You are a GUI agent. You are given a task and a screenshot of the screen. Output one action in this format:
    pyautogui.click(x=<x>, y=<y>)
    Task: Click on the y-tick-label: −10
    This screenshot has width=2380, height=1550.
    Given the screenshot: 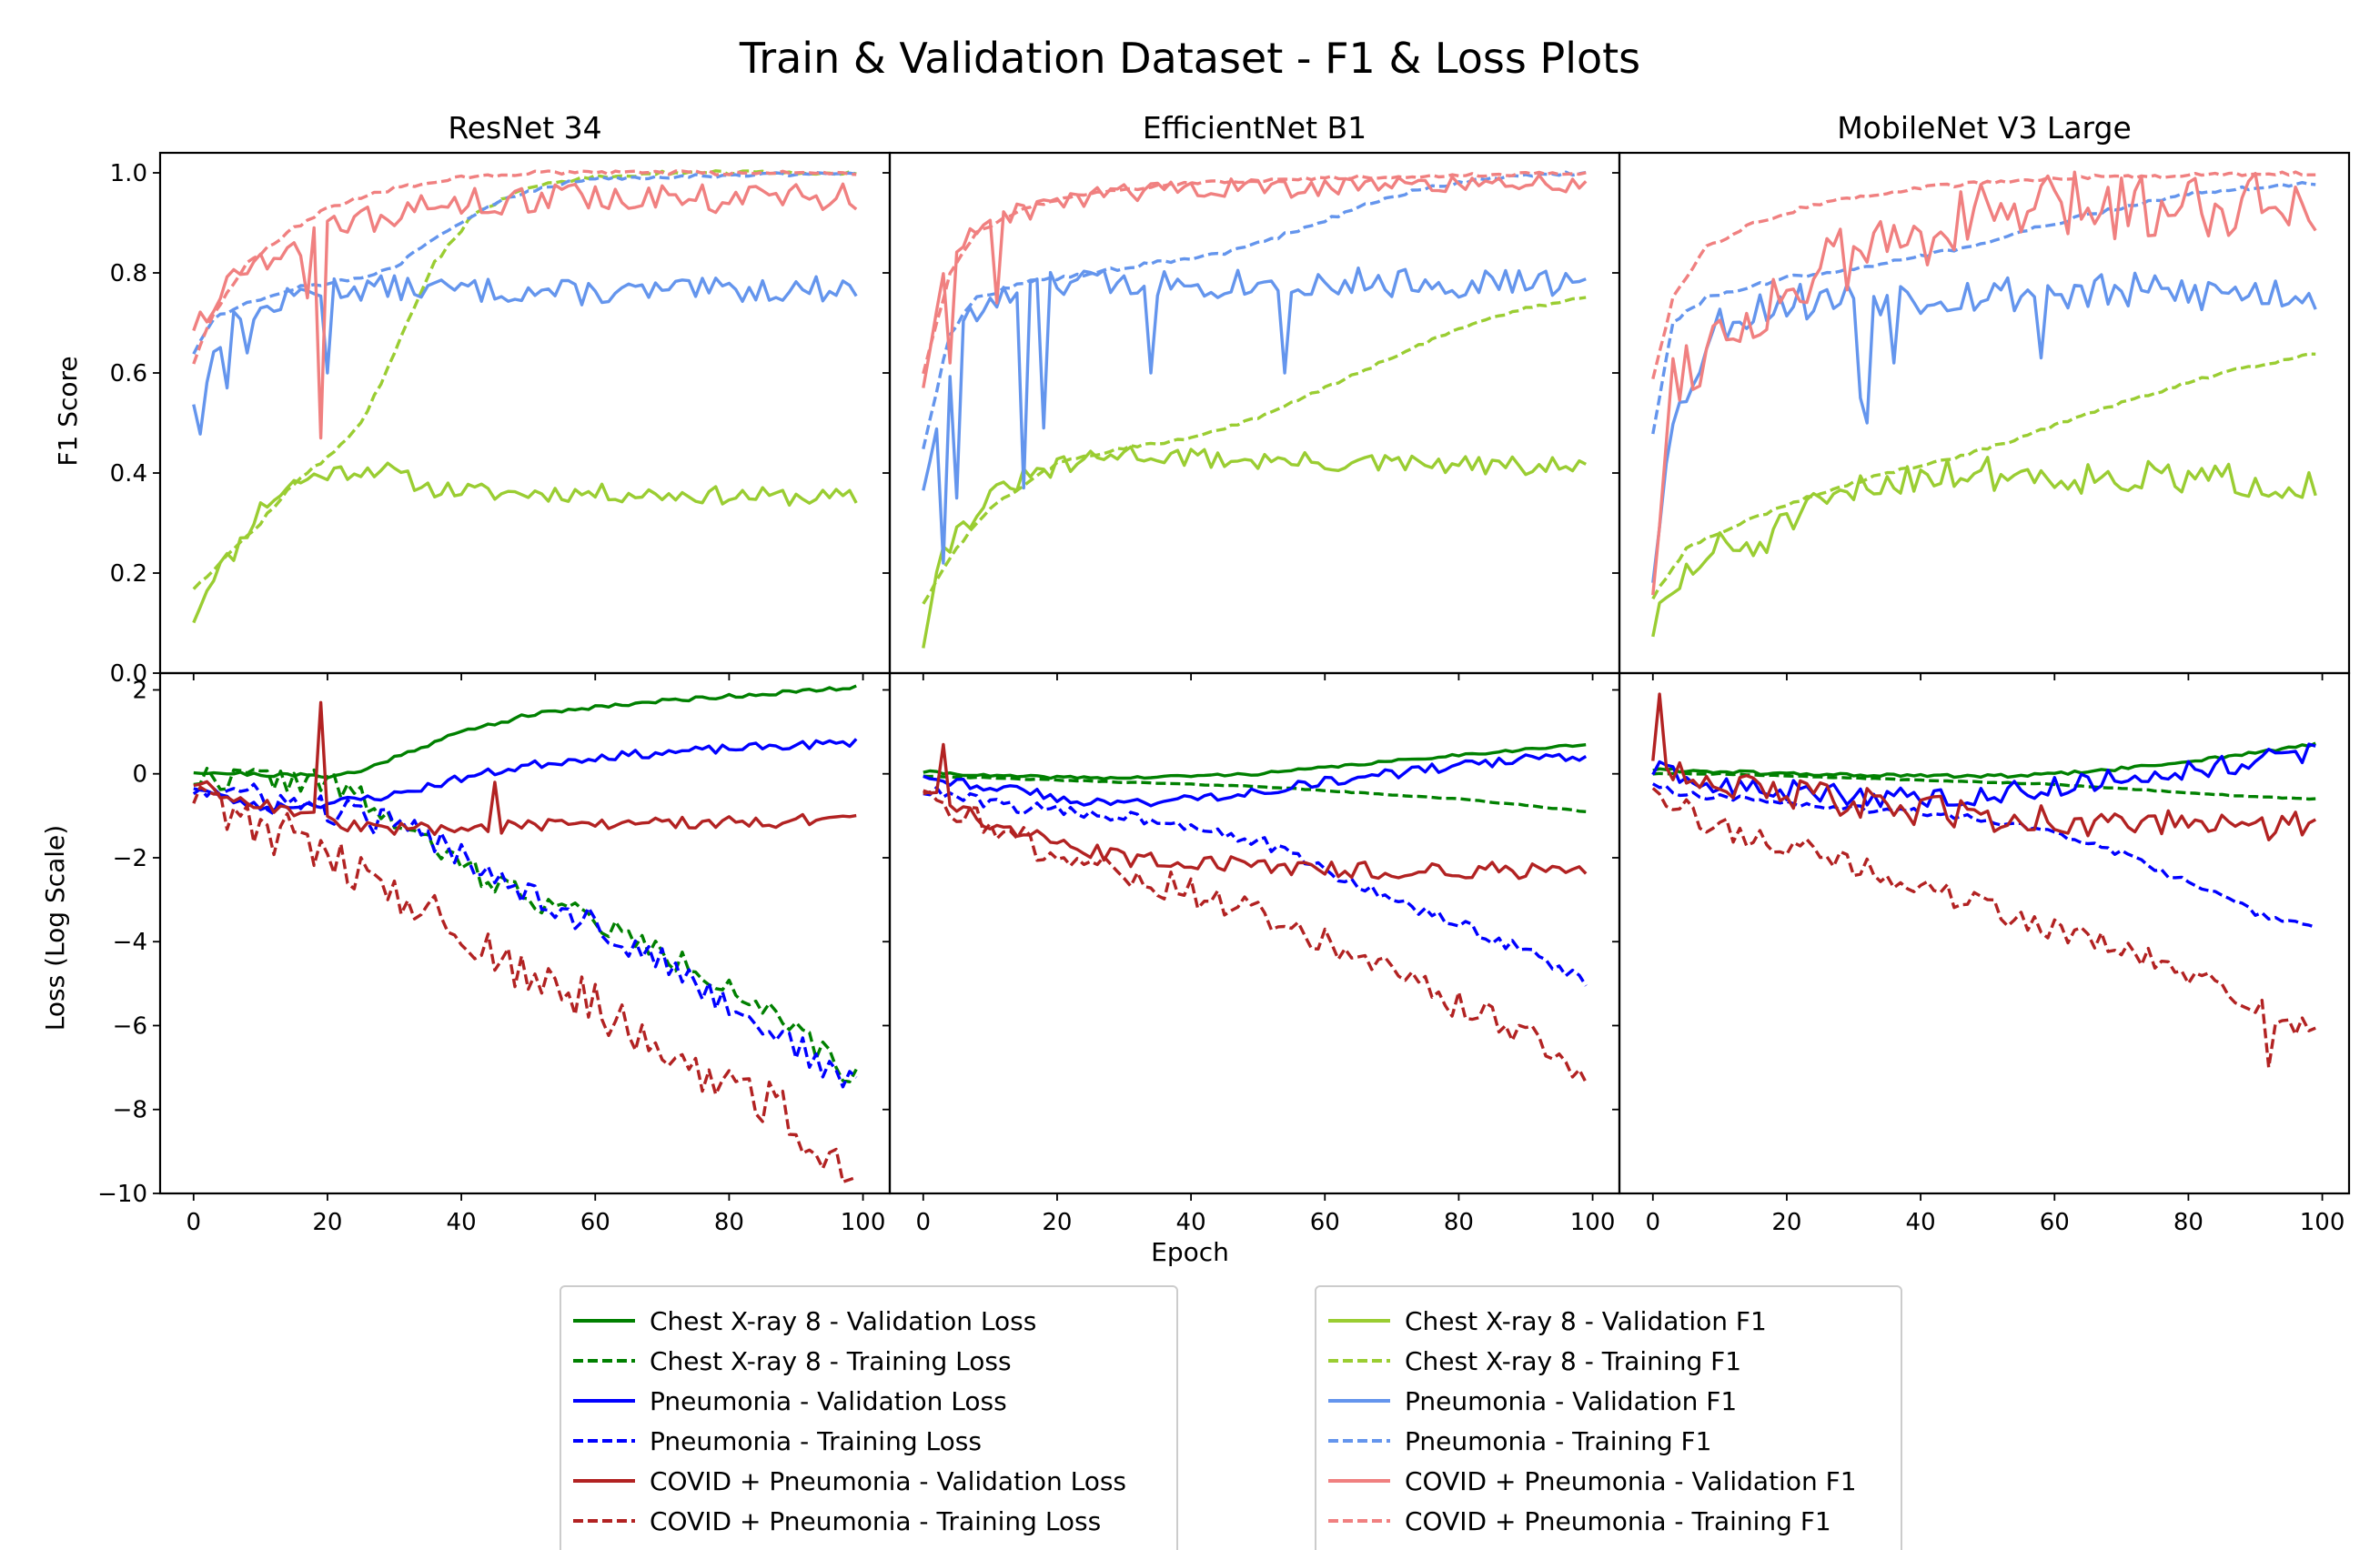 What is the action you would take?
    pyautogui.click(x=122, y=1194)
    